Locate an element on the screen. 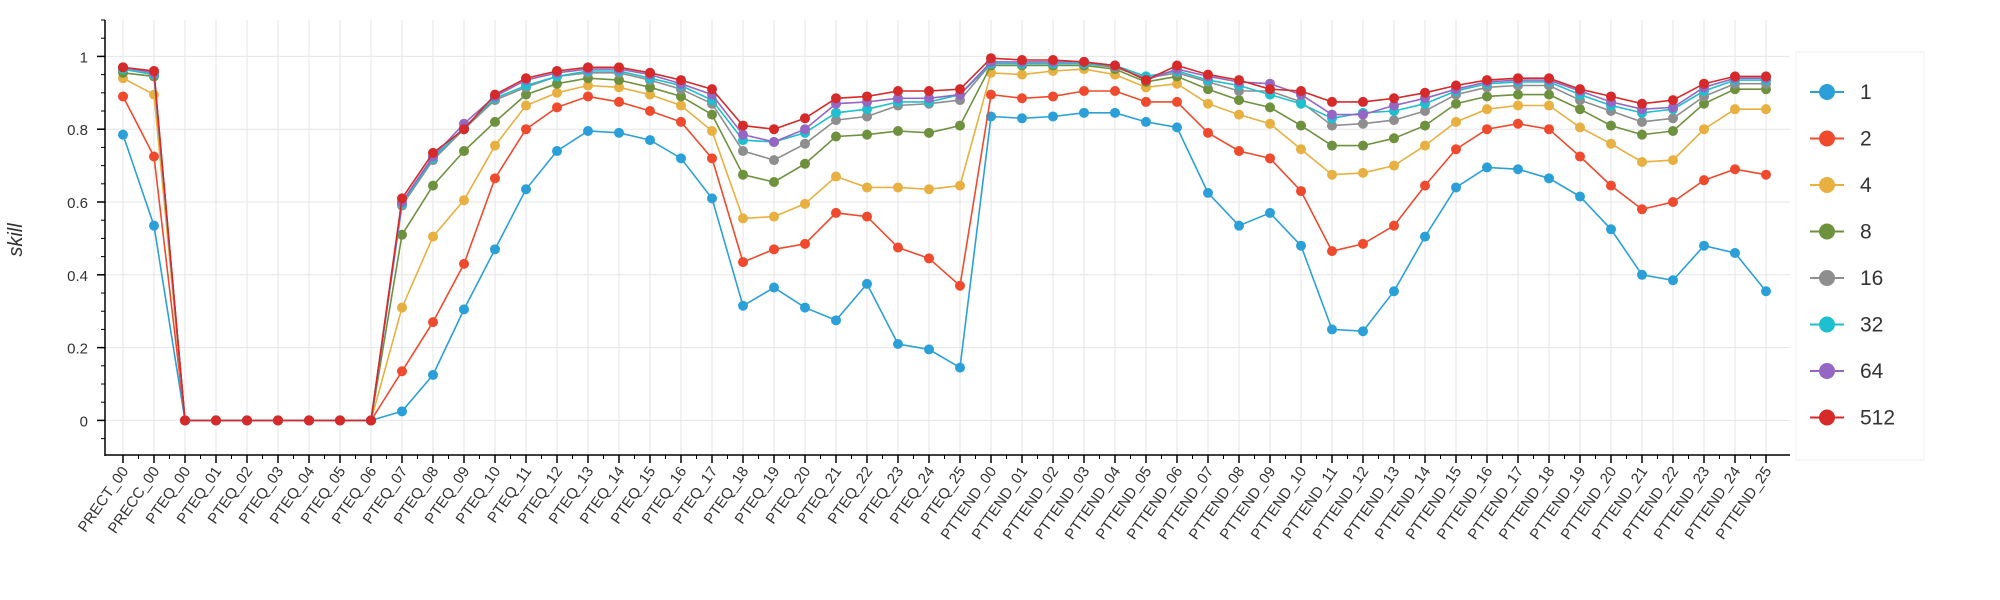 The image size is (2000, 600). legend-item-16: 16 is located at coordinates (1846, 278).